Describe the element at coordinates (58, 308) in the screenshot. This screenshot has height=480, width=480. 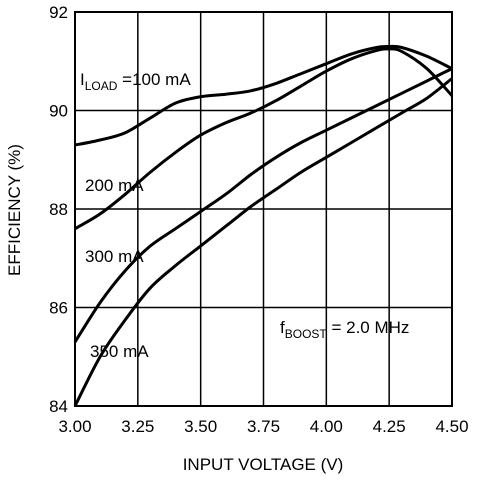
I see `y-tick-label: 86` at that location.